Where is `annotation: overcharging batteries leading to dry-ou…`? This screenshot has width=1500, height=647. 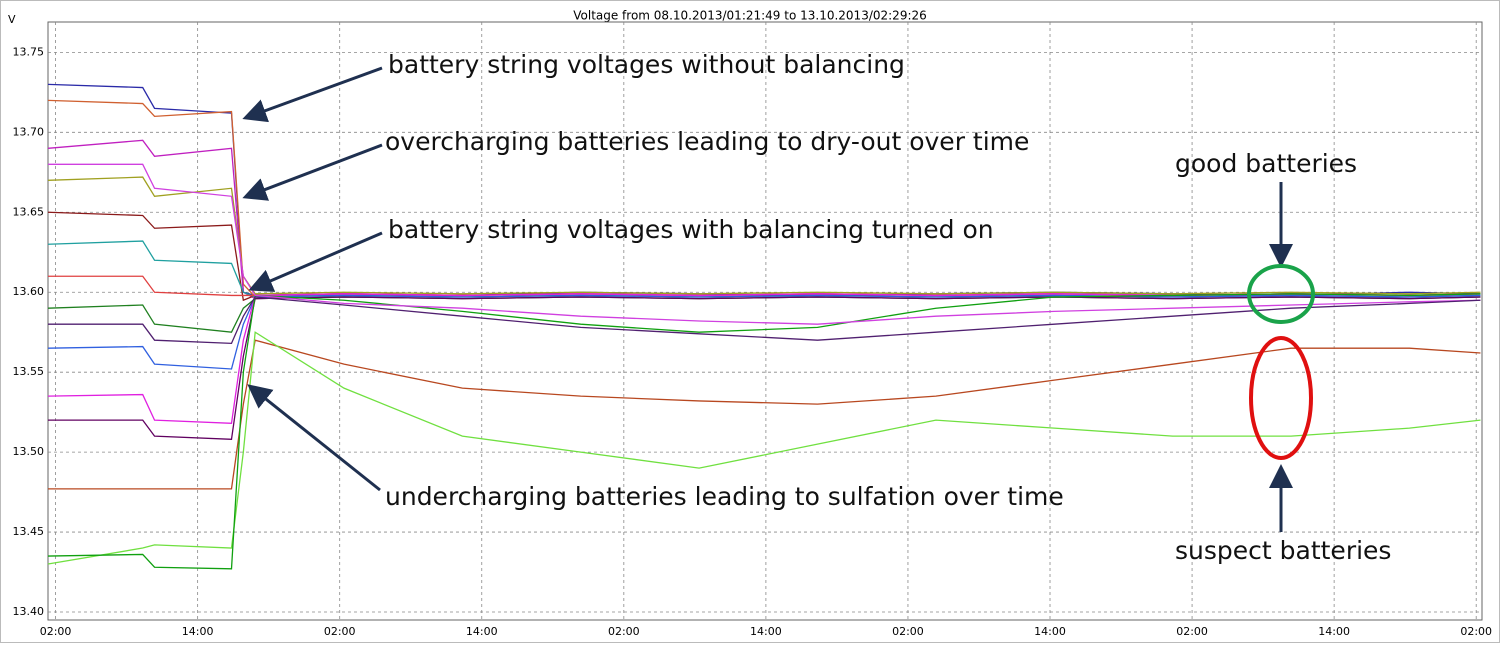
annotation: overcharging batteries leading to dry-ou… is located at coordinates (707, 141).